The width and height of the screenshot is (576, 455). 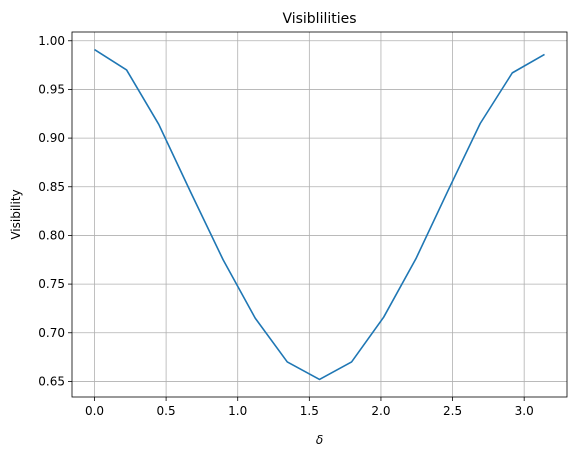 I want to click on y-tick-label: 0.90, so click(x=51, y=138).